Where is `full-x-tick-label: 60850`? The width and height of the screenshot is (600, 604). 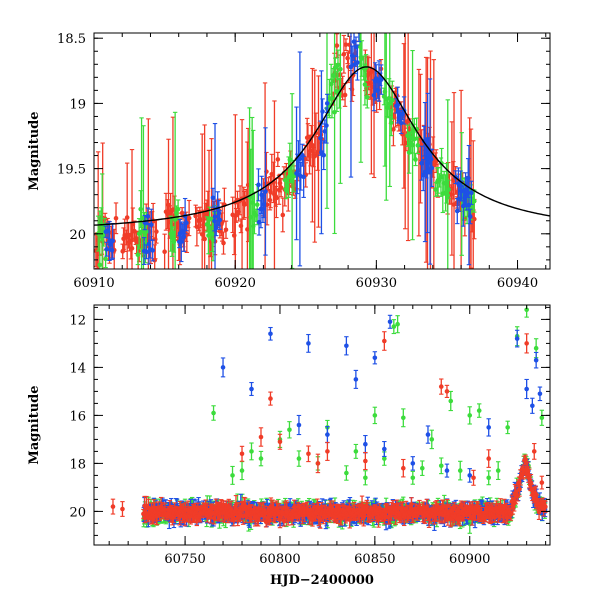
full-x-tick-label: 60850 is located at coordinates (374, 559).